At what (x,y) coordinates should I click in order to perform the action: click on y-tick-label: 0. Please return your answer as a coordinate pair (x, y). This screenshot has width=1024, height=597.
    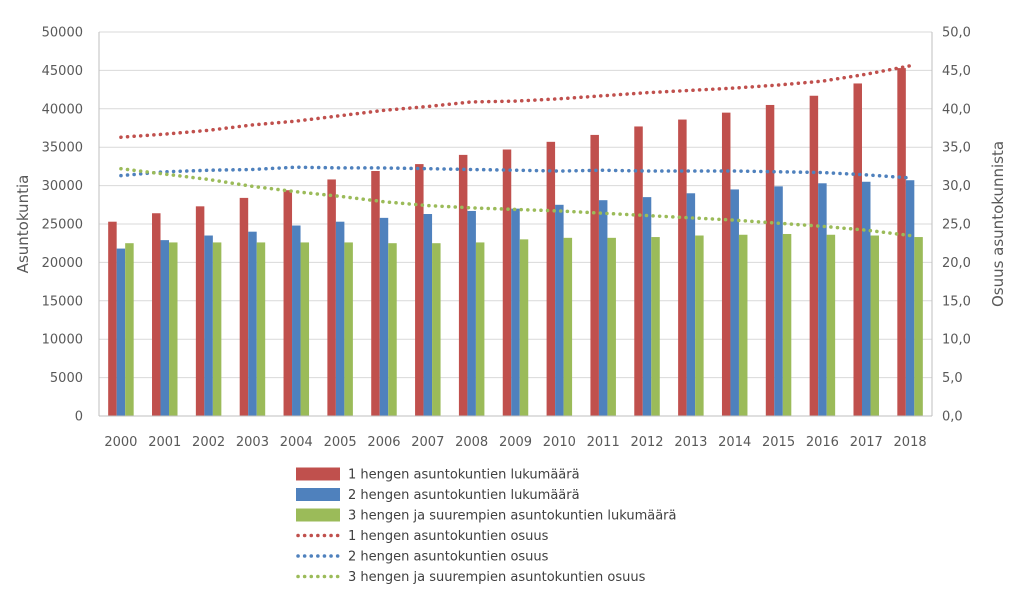
    Looking at the image, I should click on (79, 417).